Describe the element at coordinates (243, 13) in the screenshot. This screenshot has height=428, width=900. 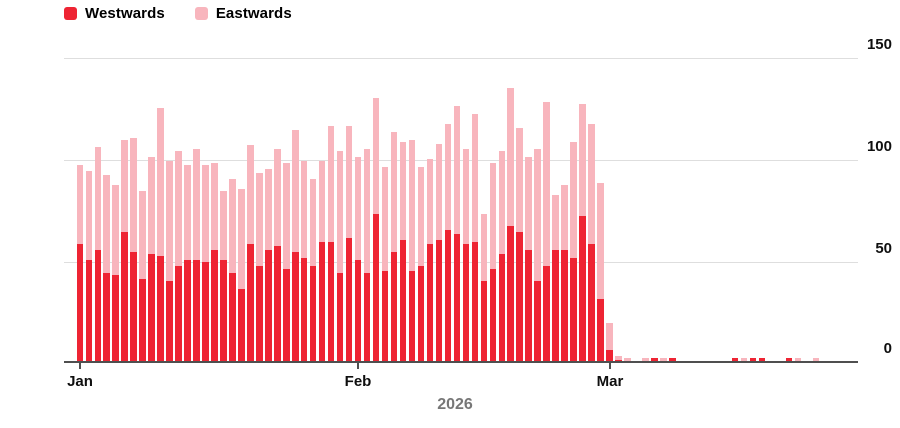
I see `legend-item-eastwards: Eastwards` at that location.